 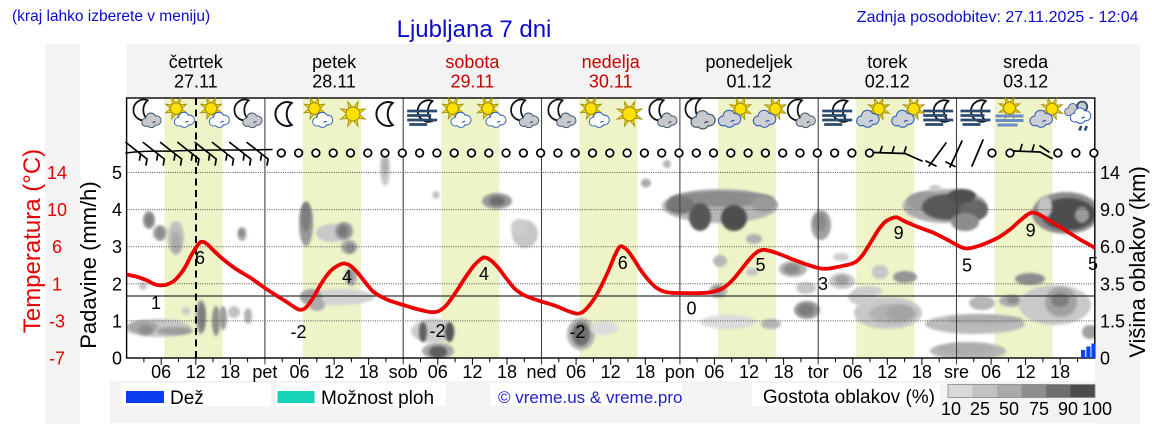 What do you see at coordinates (590, 397) in the screenshot?
I see `svg-text: © vreme.us & vreme.pro` at bounding box center [590, 397].